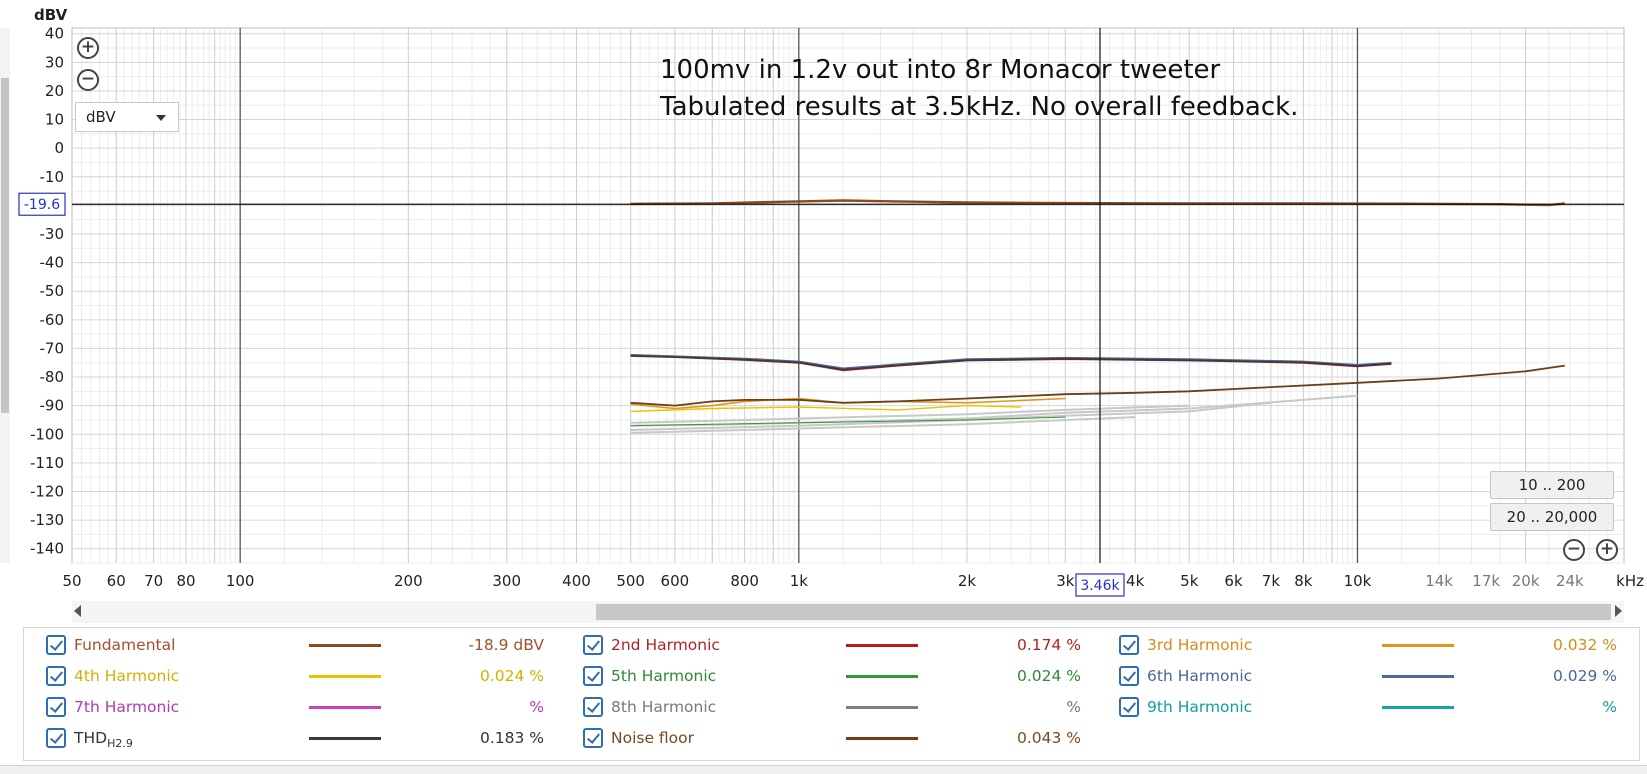  What do you see at coordinates (1372, 676) in the screenshot?
I see `legend-item-6th-harmonic: 6th Harmonic 0.029 %` at bounding box center [1372, 676].